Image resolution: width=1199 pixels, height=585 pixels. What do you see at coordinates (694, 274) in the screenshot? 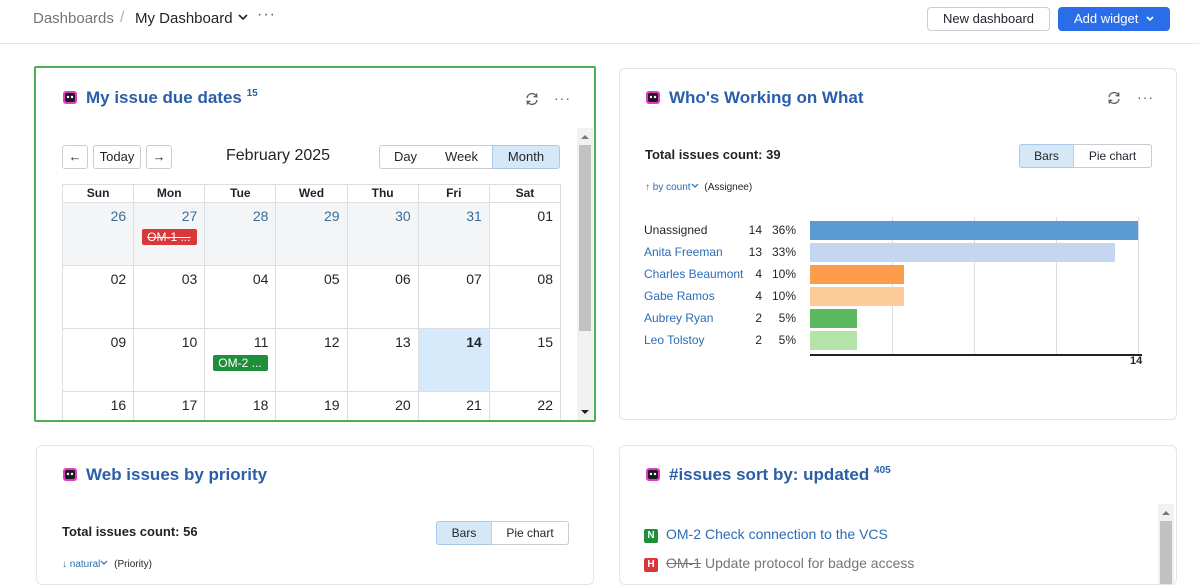
I see `assignee-name: Charles Beaumont` at bounding box center [694, 274].